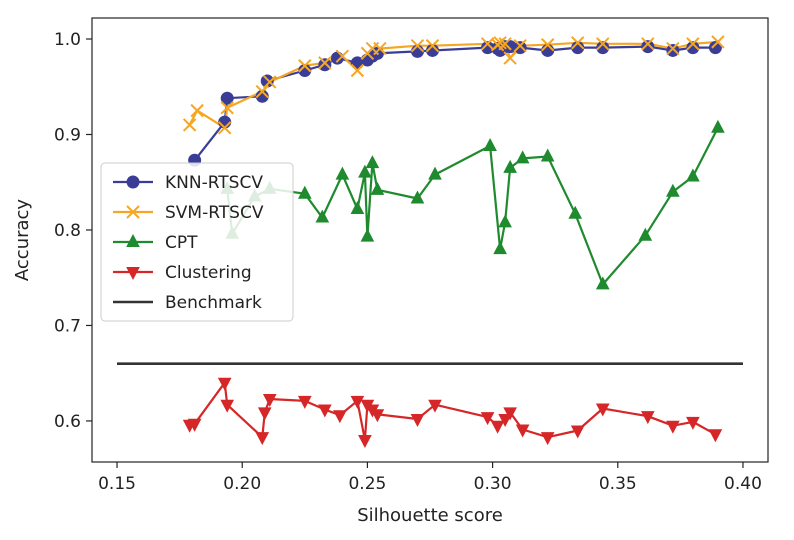 This screenshot has width=794, height=540. What do you see at coordinates (430, 478) in the screenshot?
I see `x-axis-ticks: 0.15 0.20 0.25 0.30 0.35 0.40` at bounding box center [430, 478].